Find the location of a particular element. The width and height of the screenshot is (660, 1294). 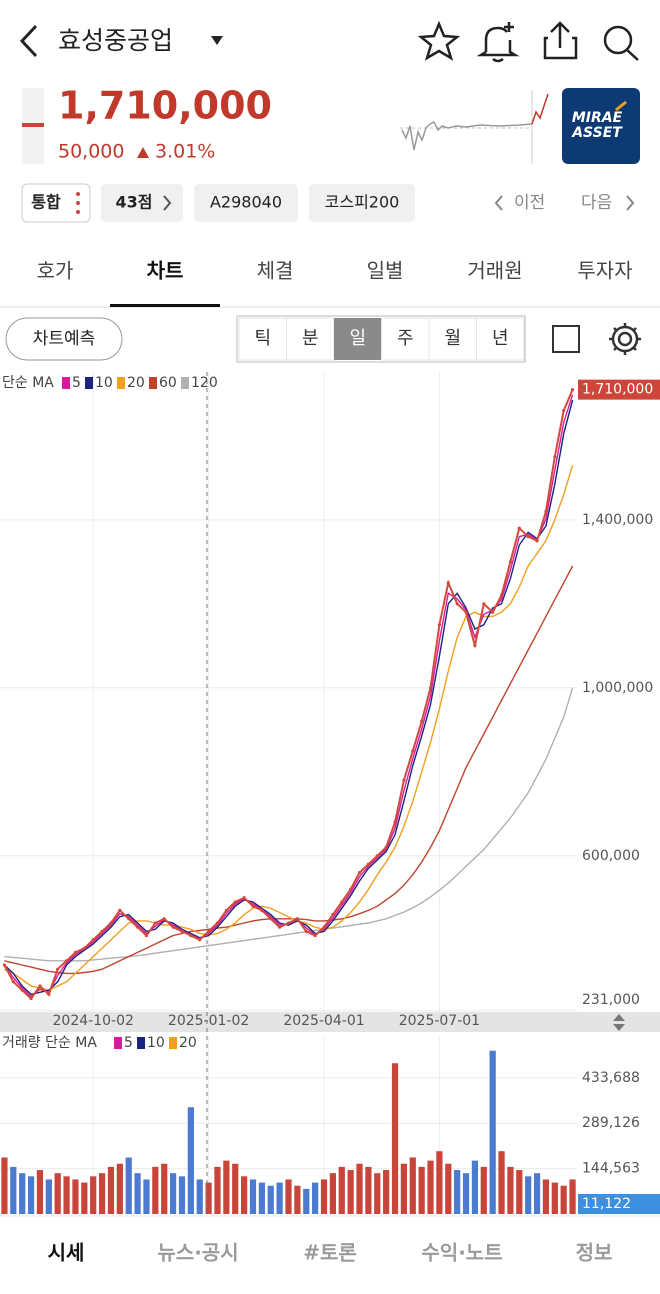

legend-label: 20 is located at coordinates (136, 383).